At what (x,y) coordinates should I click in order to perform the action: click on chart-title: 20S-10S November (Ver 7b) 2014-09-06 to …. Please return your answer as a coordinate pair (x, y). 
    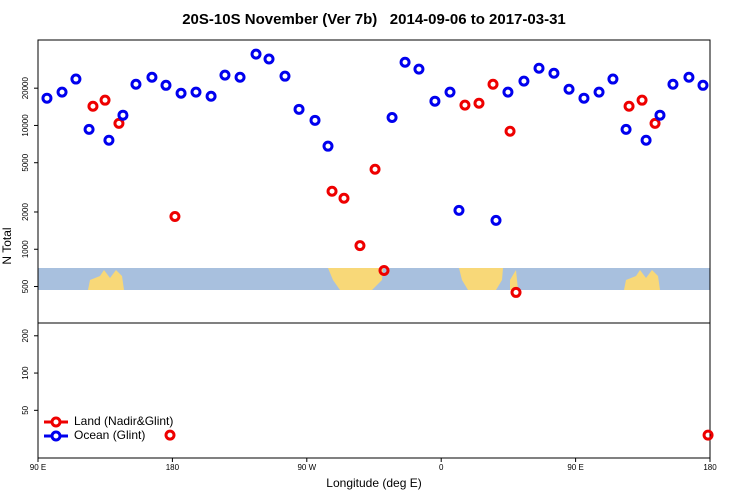
    Looking at the image, I should click on (374, 19).